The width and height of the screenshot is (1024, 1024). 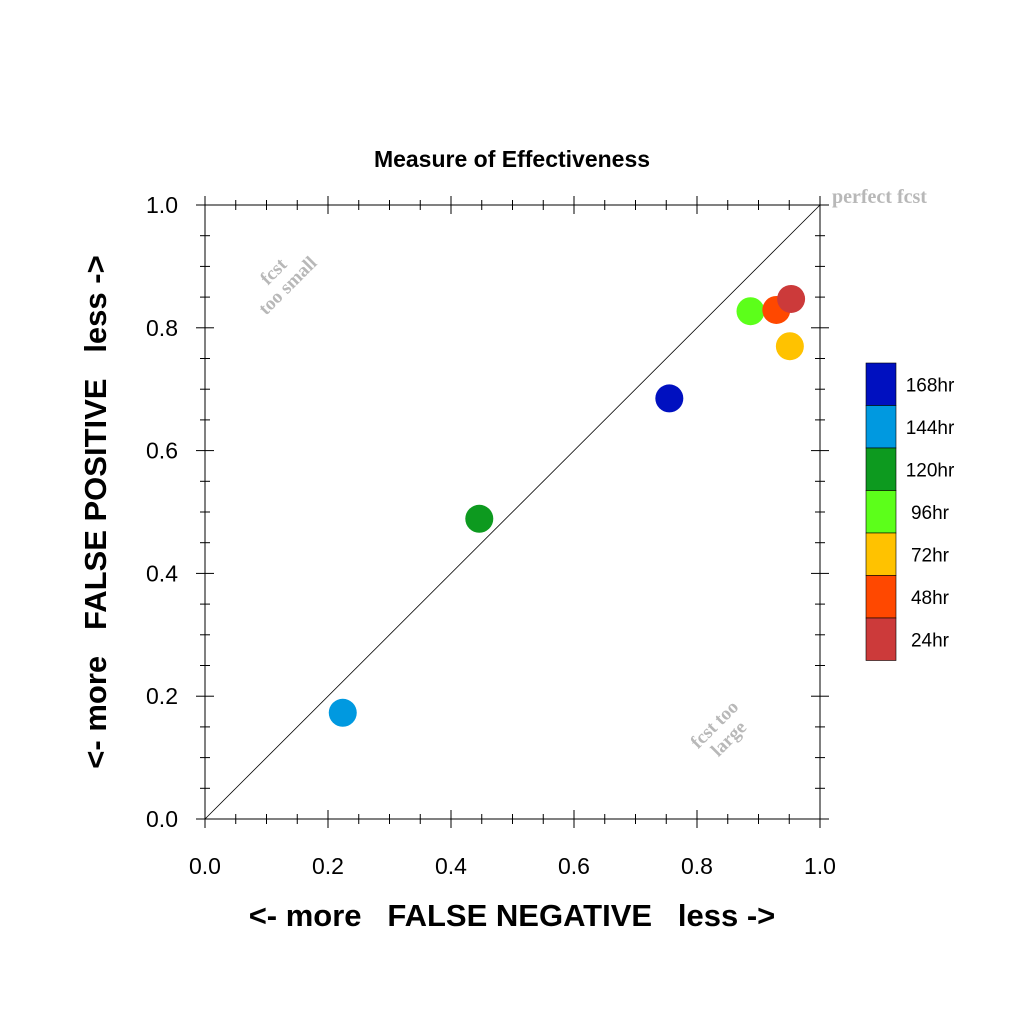 I want to click on legend-label-168hr: 168hr, so click(x=930, y=385).